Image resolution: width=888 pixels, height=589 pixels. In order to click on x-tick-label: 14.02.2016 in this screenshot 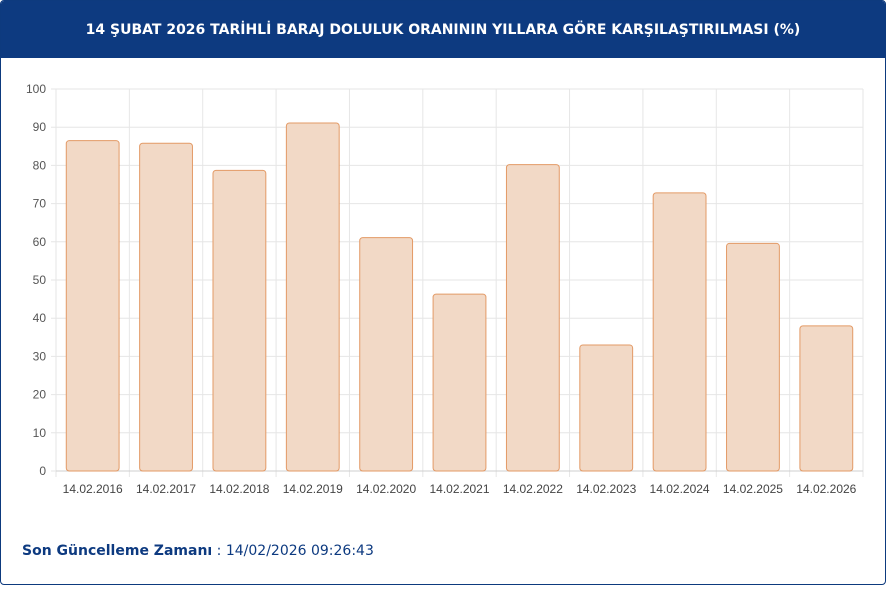, I will do `click(93, 489)`.